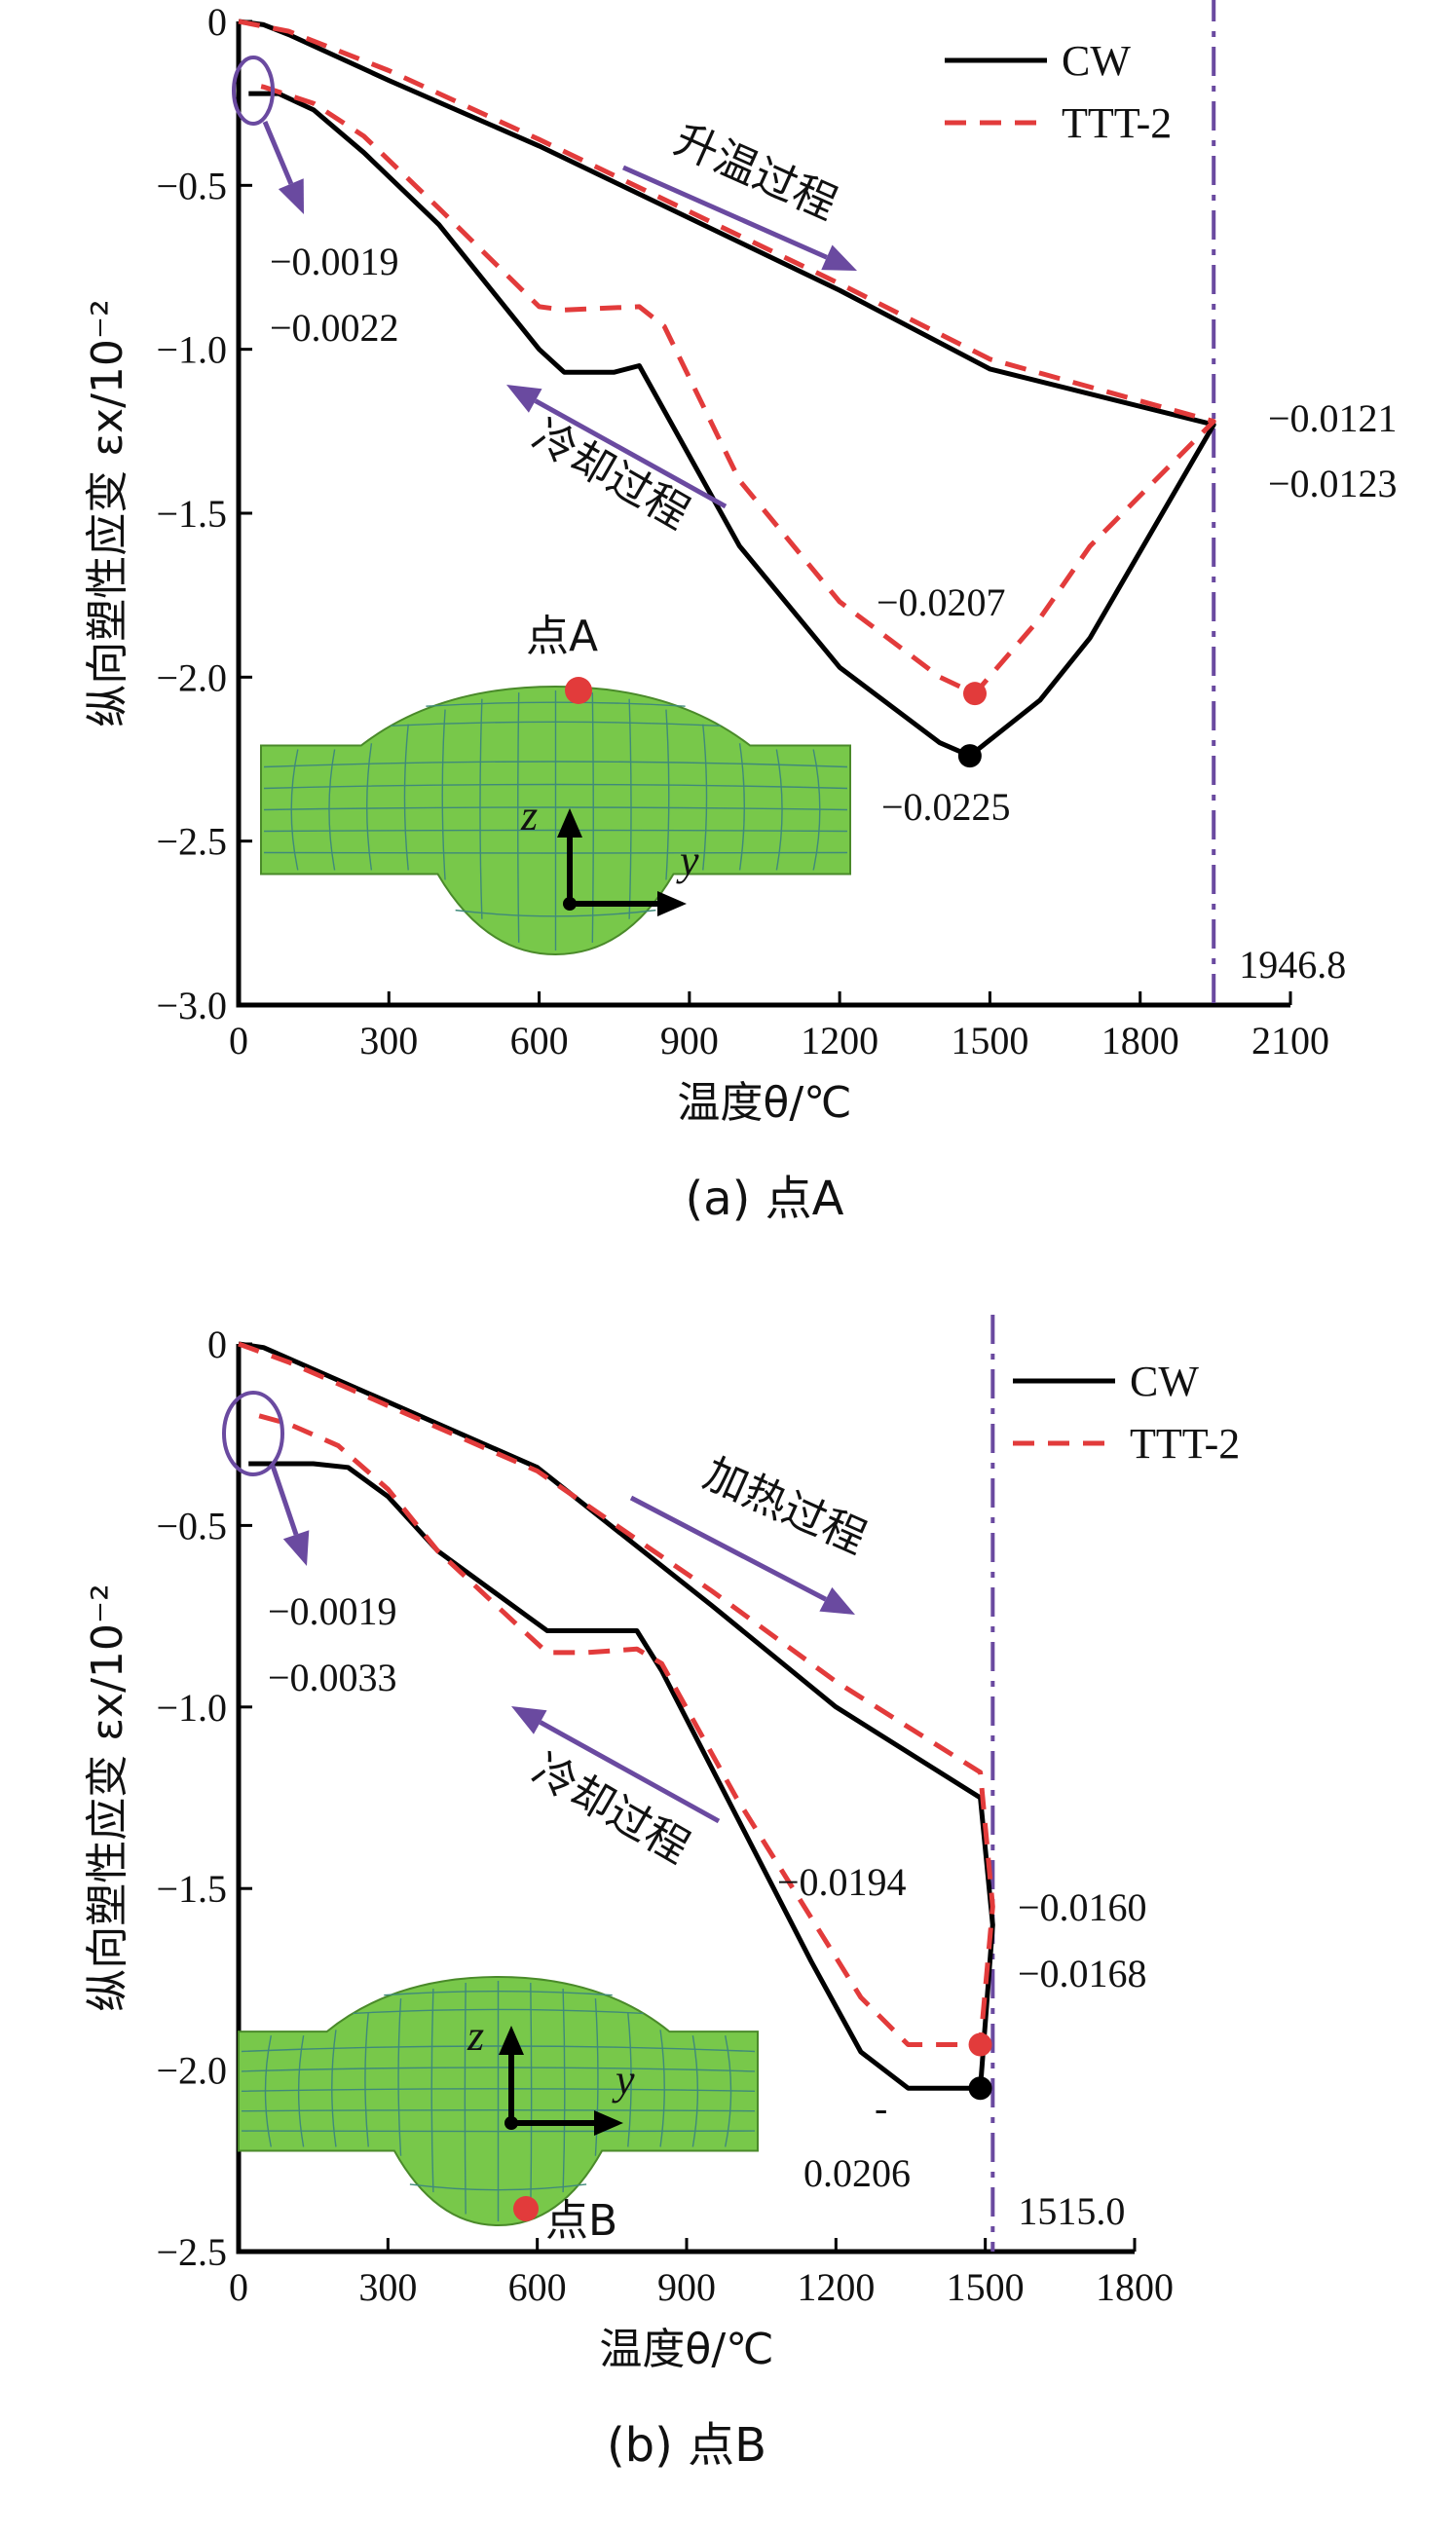 This screenshot has height=2534, width=1456. I want to click on weld-mesh-inset-b-caprow, so click(498, 1993).